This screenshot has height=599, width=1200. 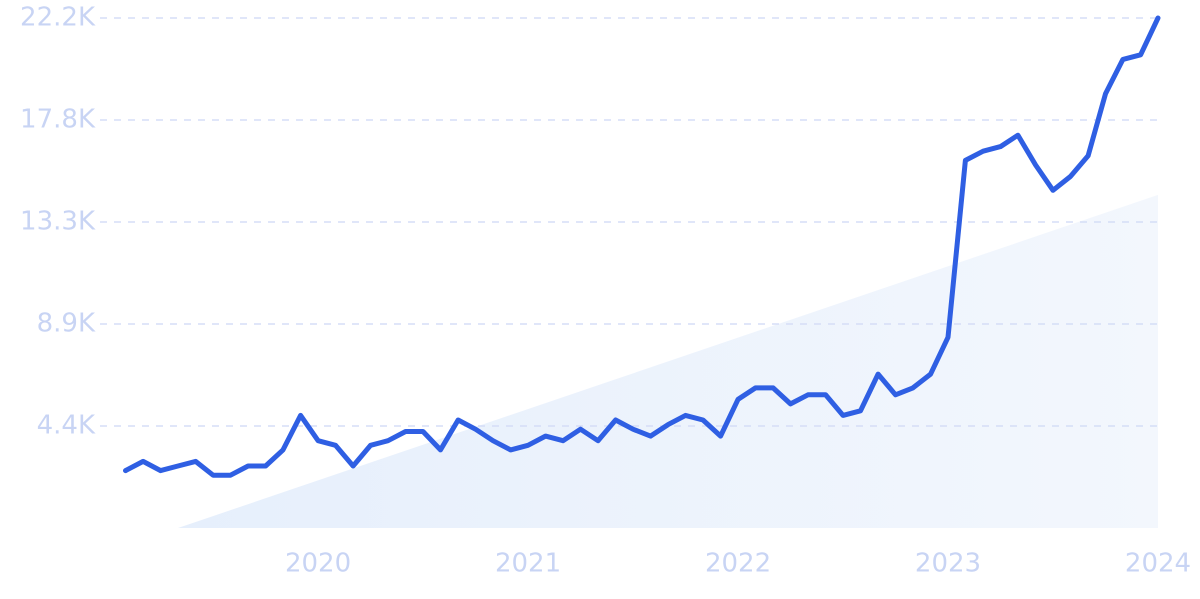 What do you see at coordinates (58, 120) in the screenshot?
I see `y-tick-label: 17.8K` at bounding box center [58, 120].